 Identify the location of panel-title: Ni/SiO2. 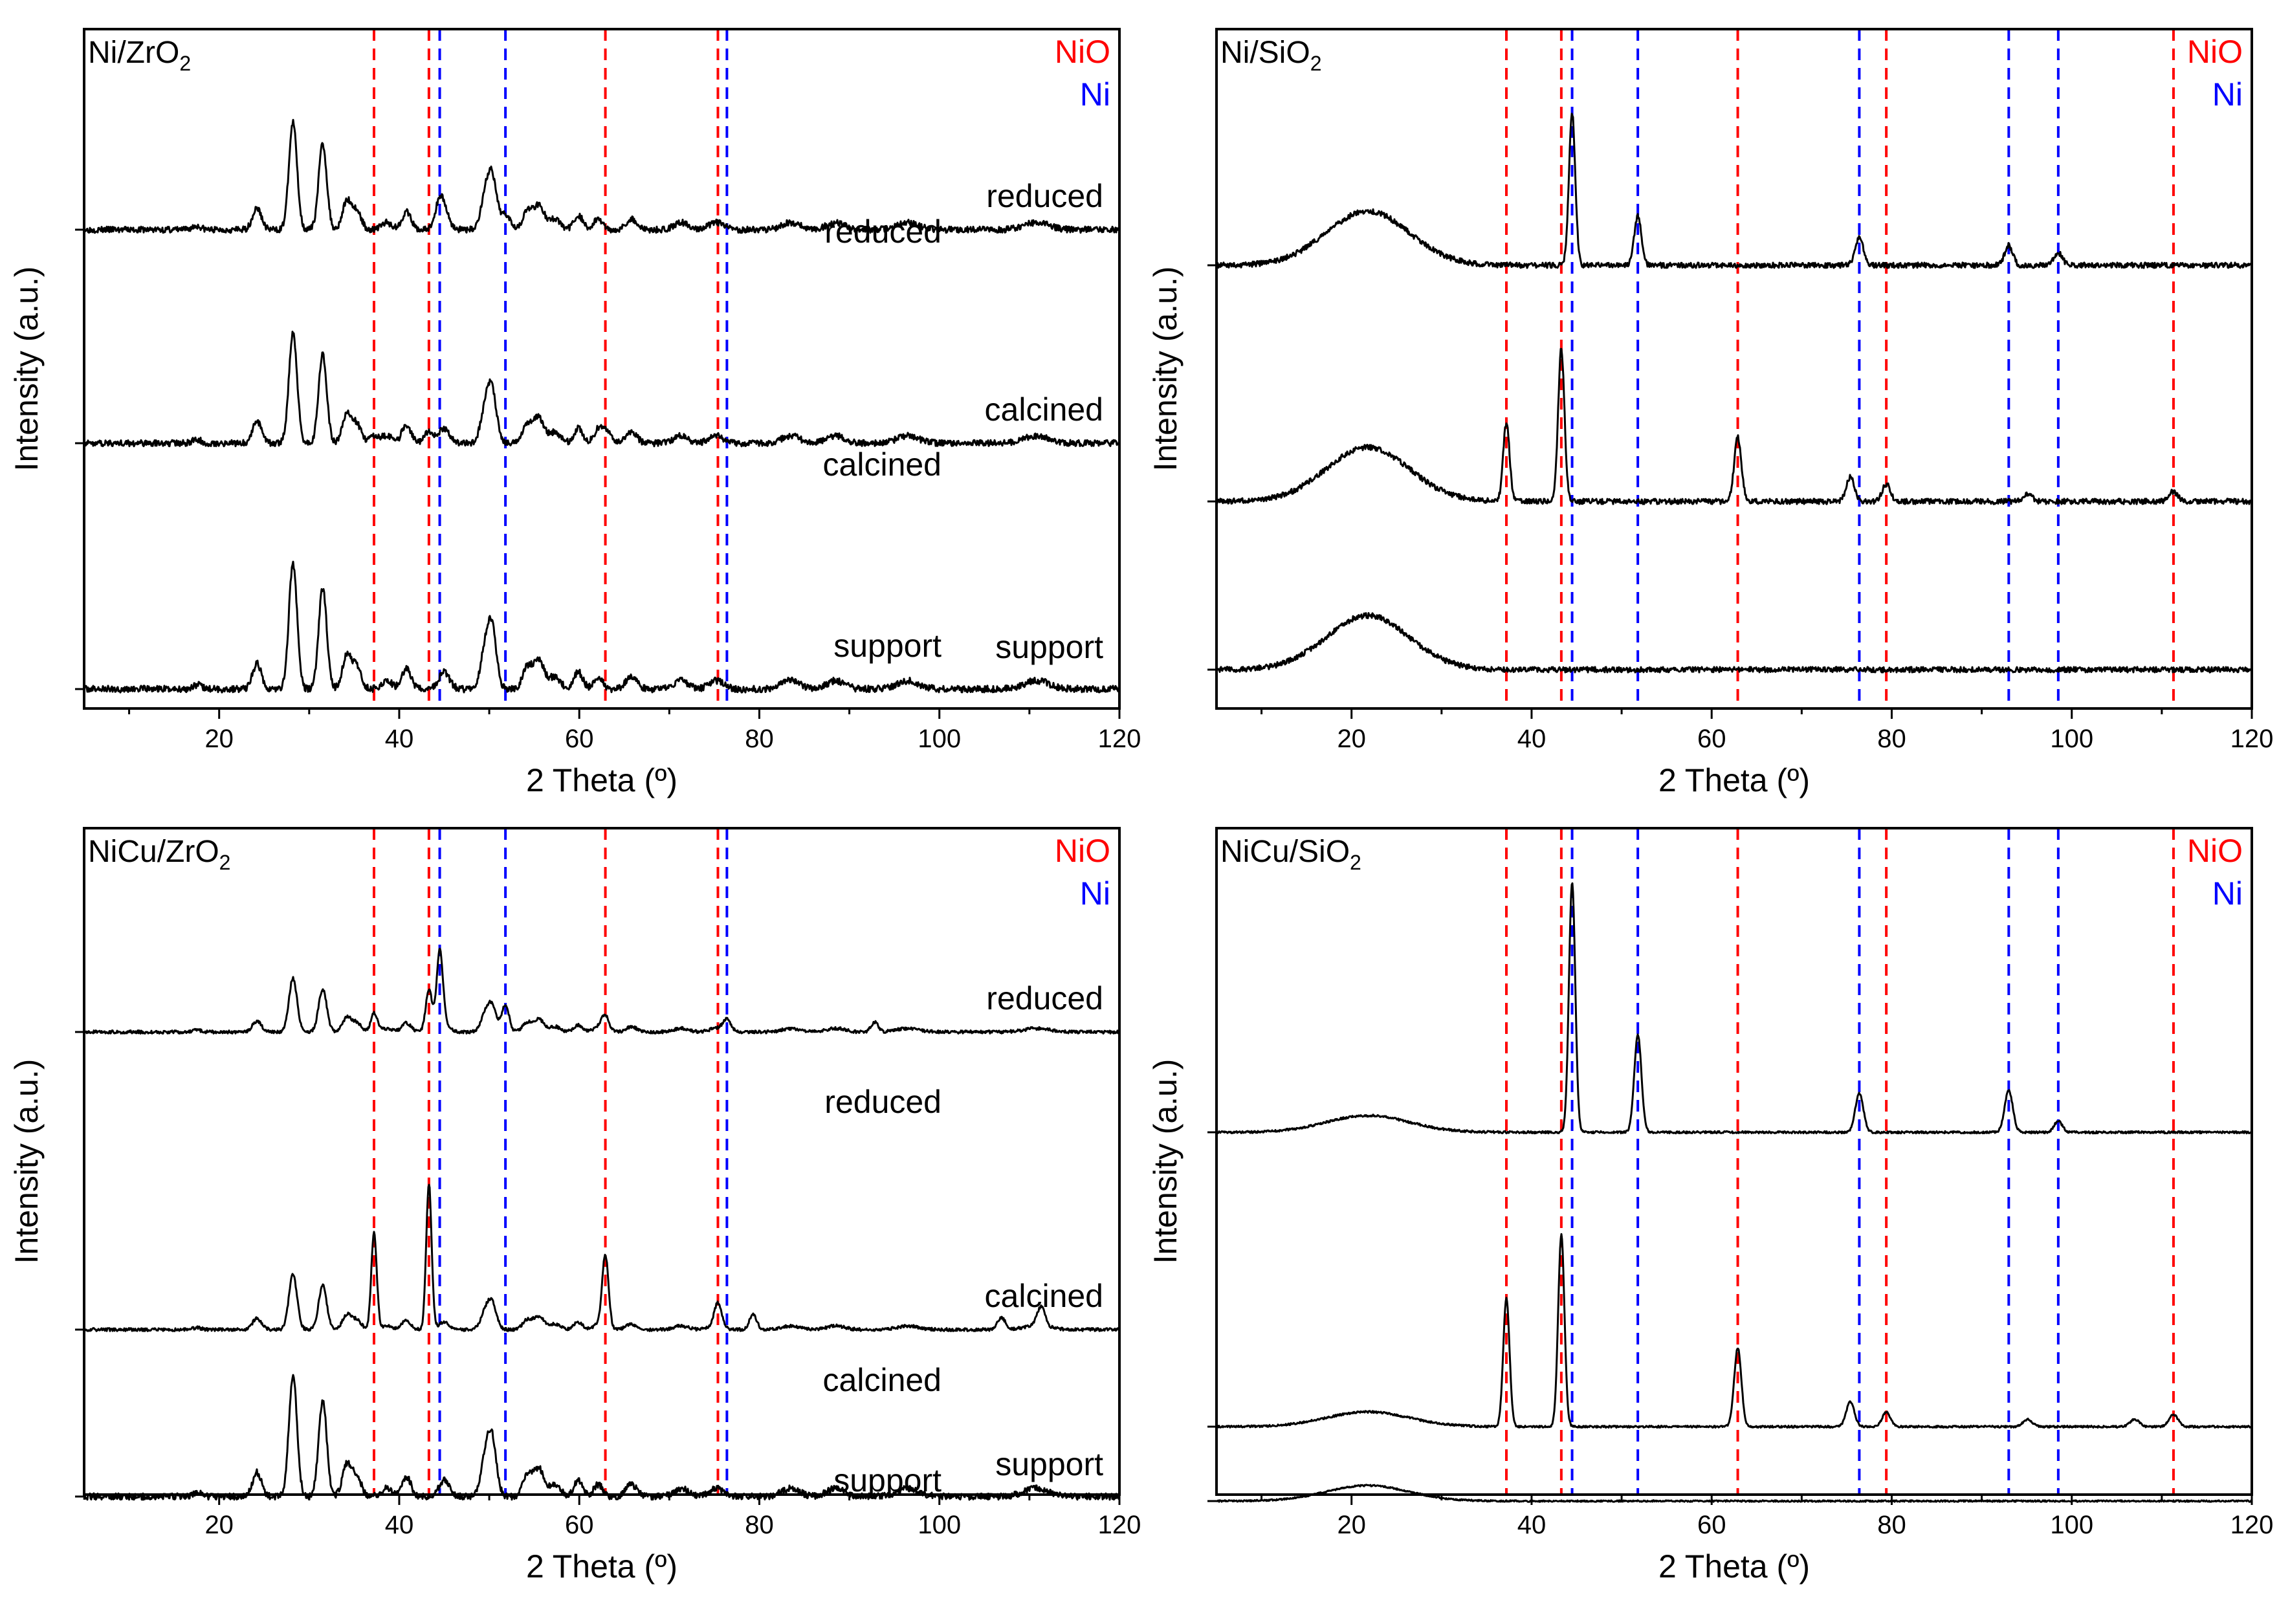
(1270, 56).